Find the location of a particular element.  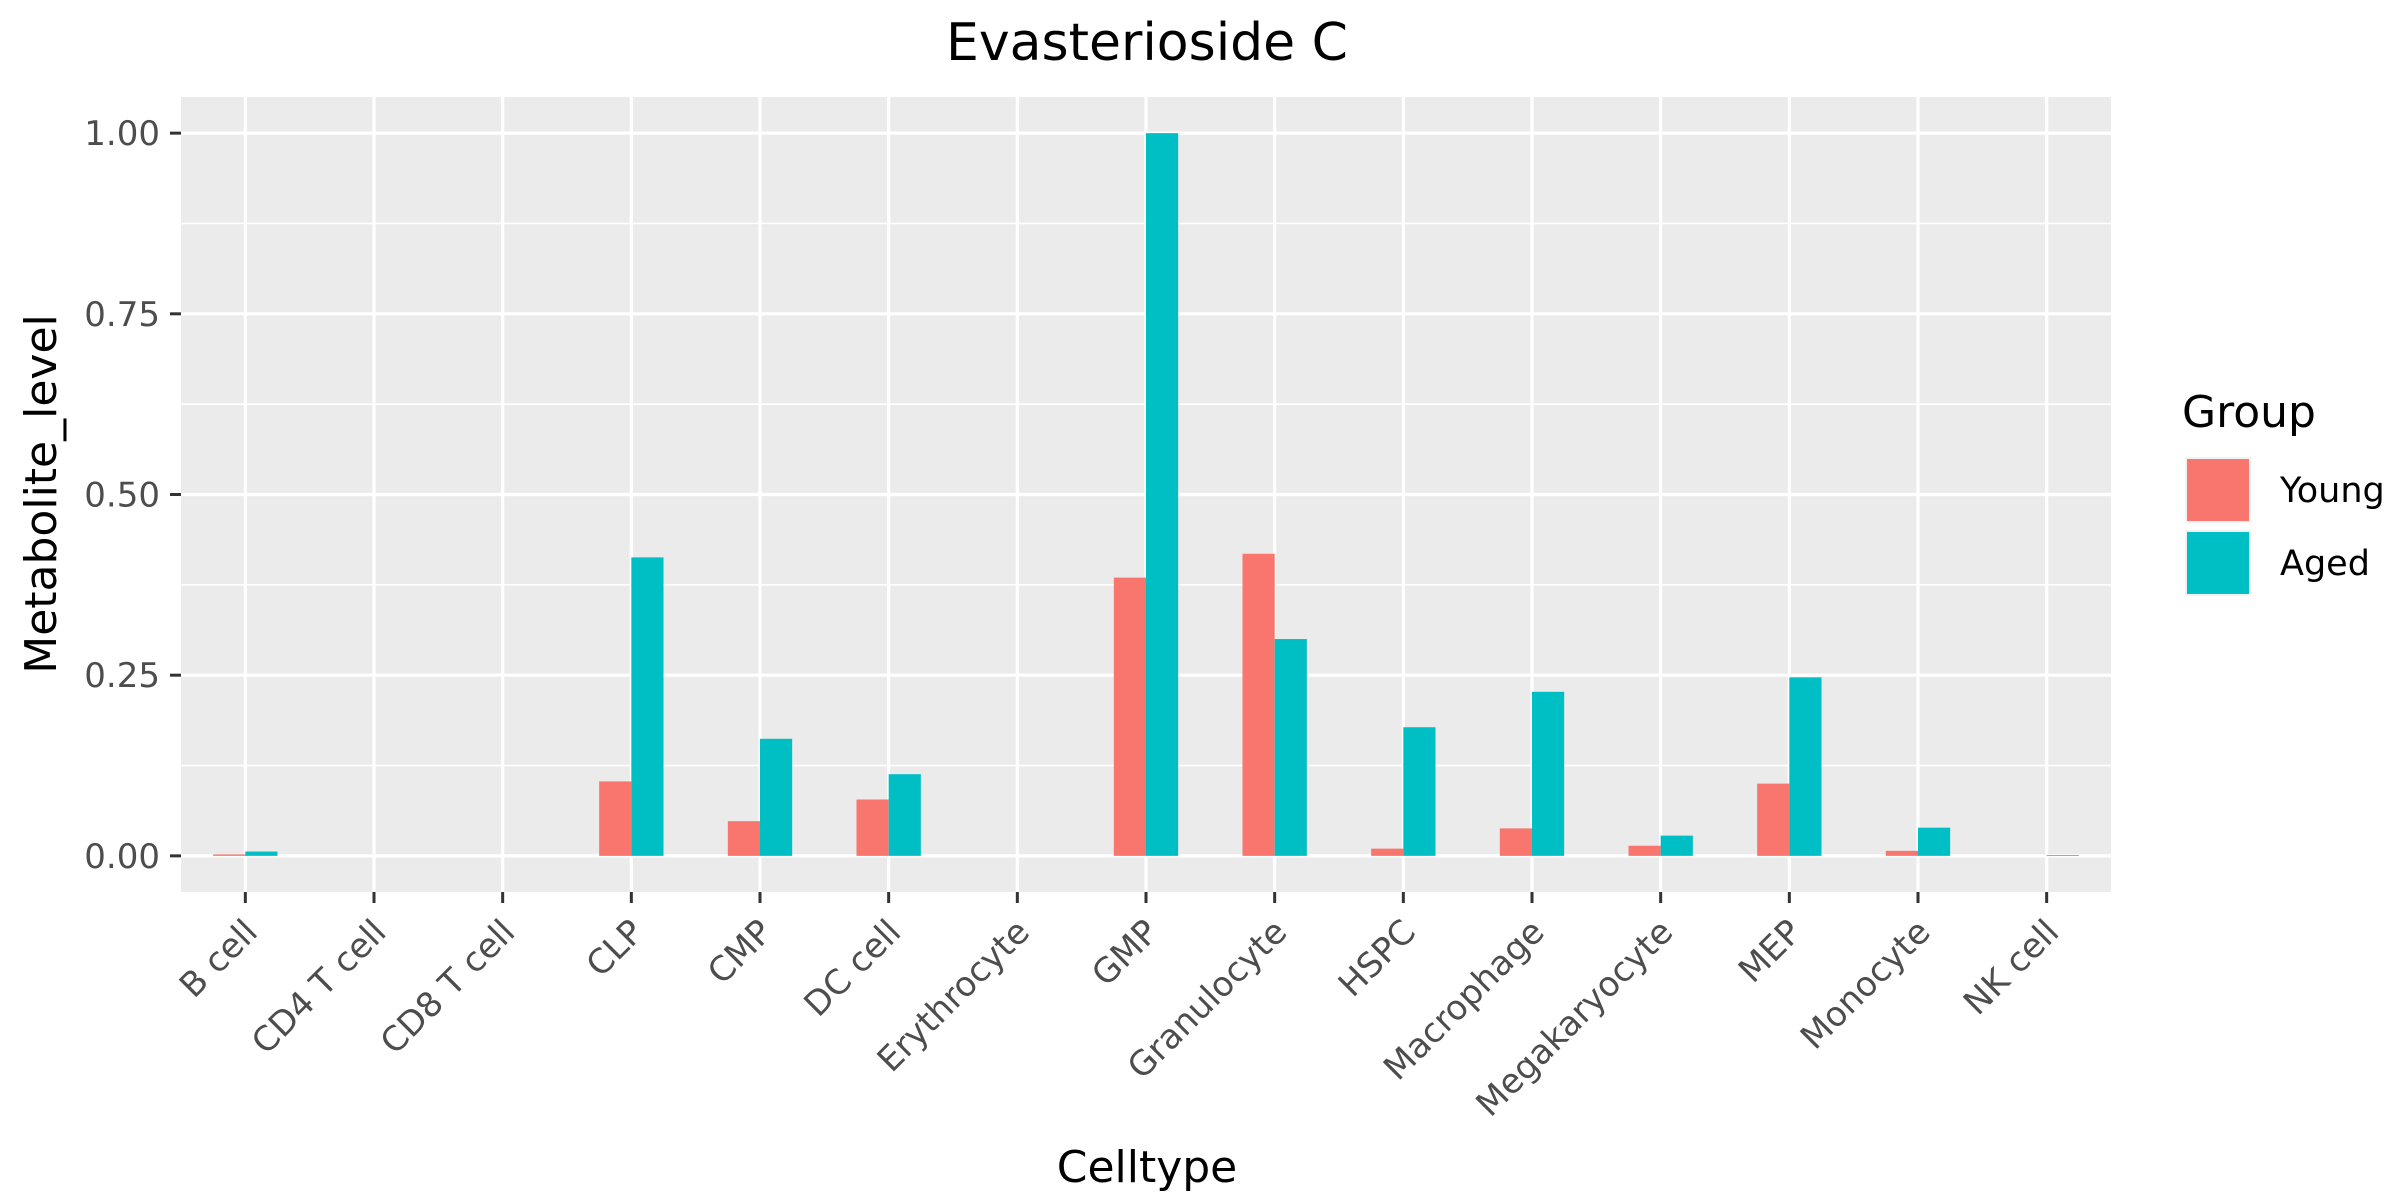

x-tick-label: DC cell is located at coordinates (852, 968).